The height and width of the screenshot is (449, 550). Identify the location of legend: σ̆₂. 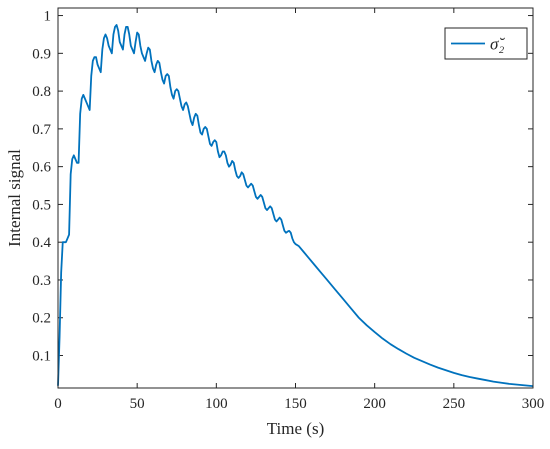
(486, 43).